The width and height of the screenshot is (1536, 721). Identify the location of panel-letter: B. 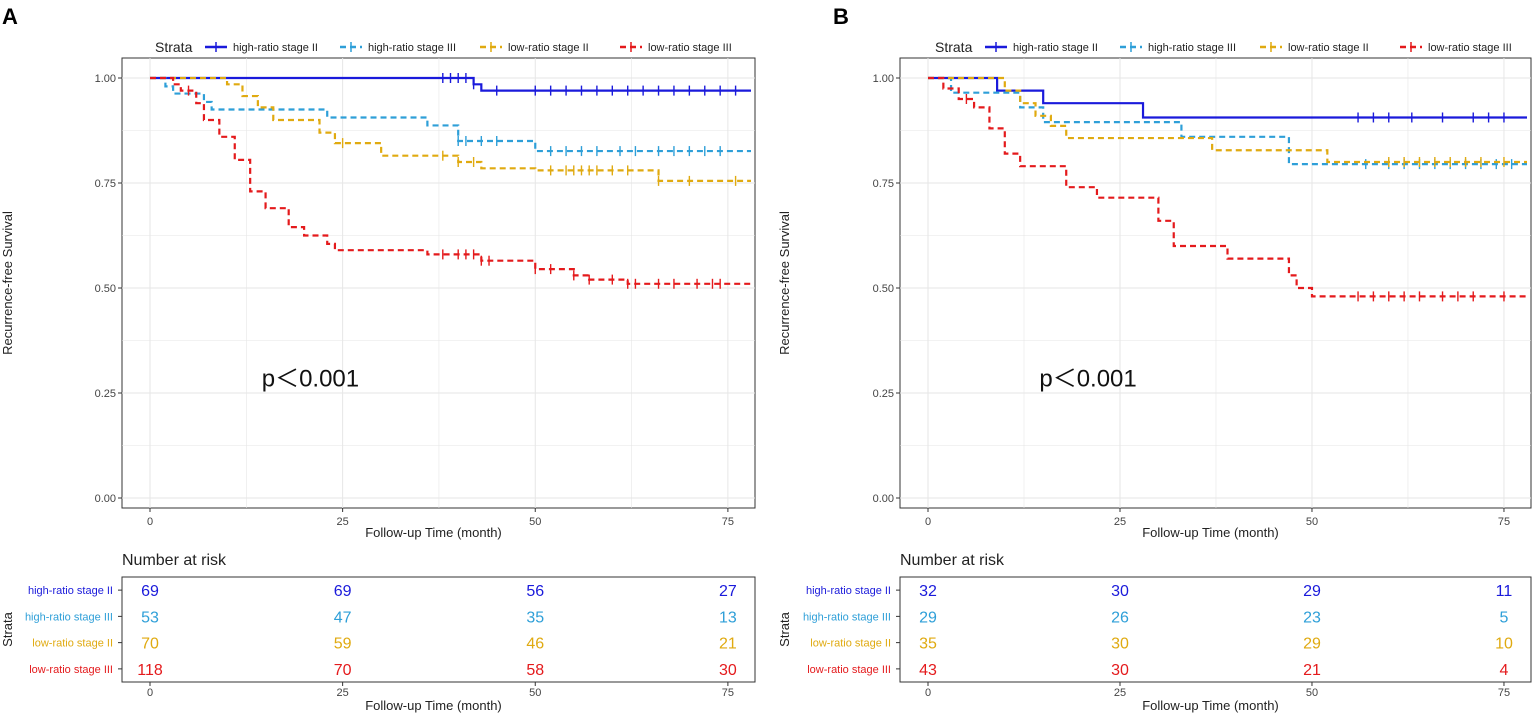
(841, 16).